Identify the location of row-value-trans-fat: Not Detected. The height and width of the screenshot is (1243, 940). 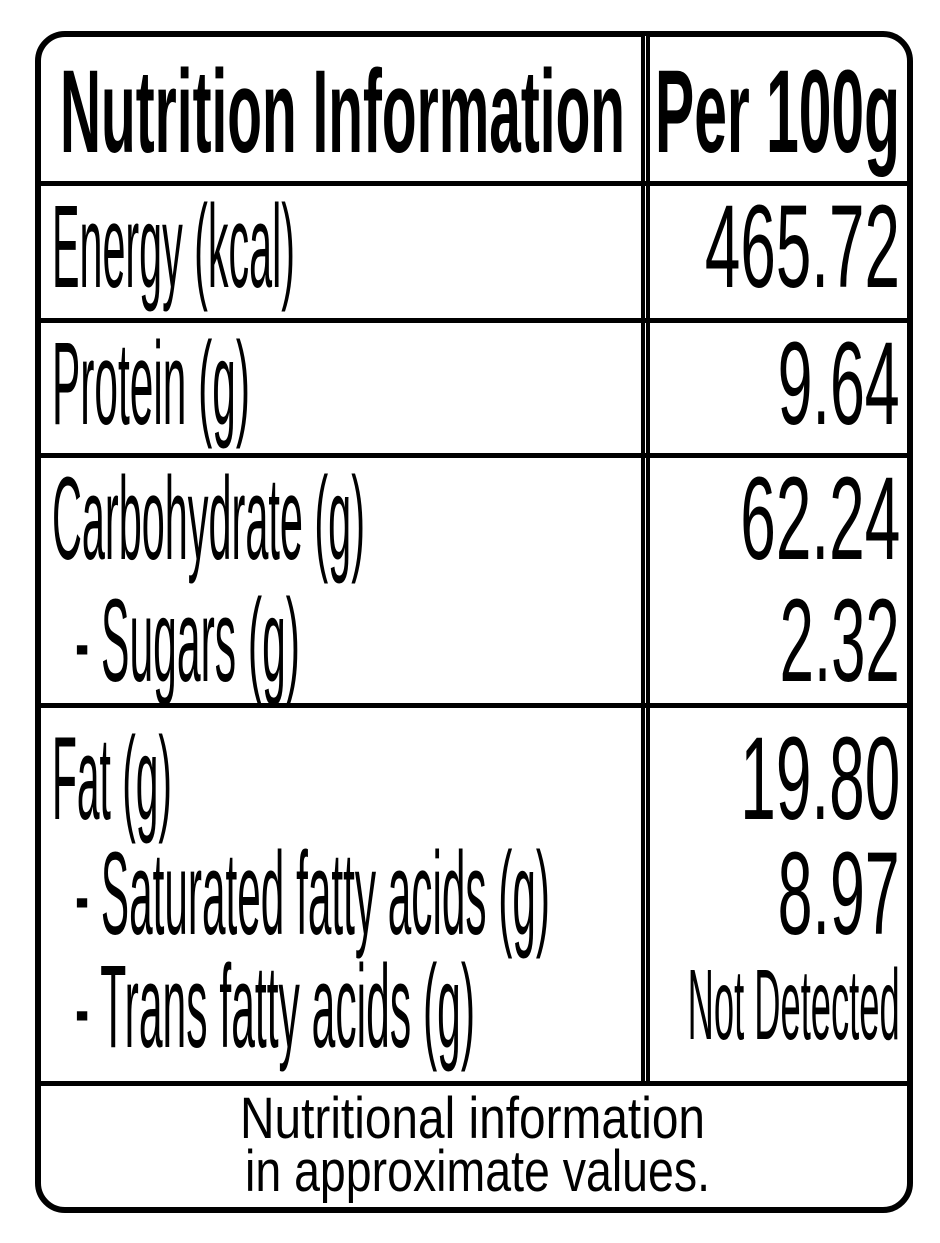
(794, 1005).